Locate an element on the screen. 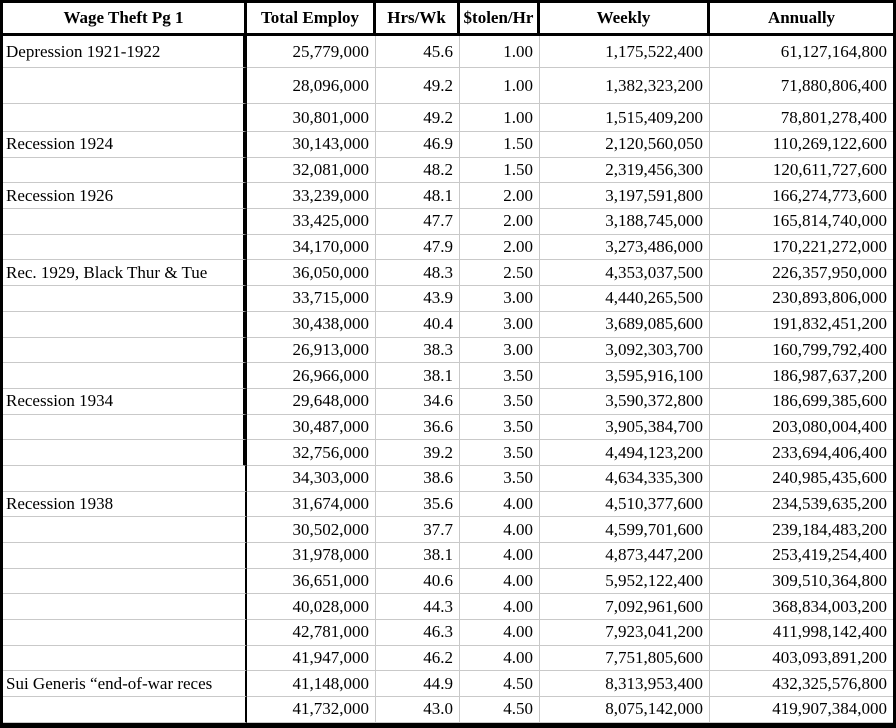 This screenshot has height=728, width=896. total-employ-cell: 36,050,000 is located at coordinates (311, 273).